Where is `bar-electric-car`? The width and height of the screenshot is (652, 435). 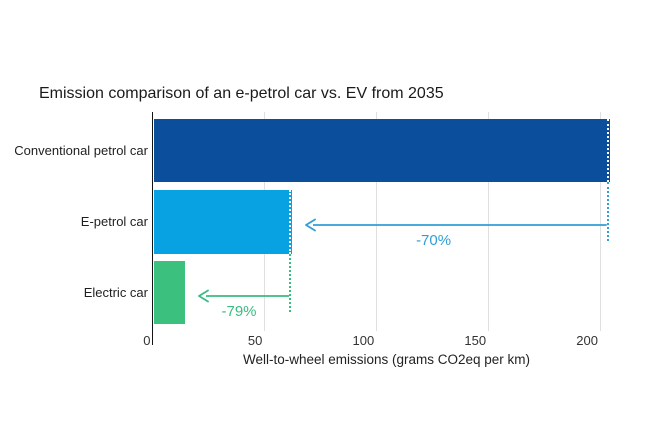 bar-electric-car is located at coordinates (169, 292).